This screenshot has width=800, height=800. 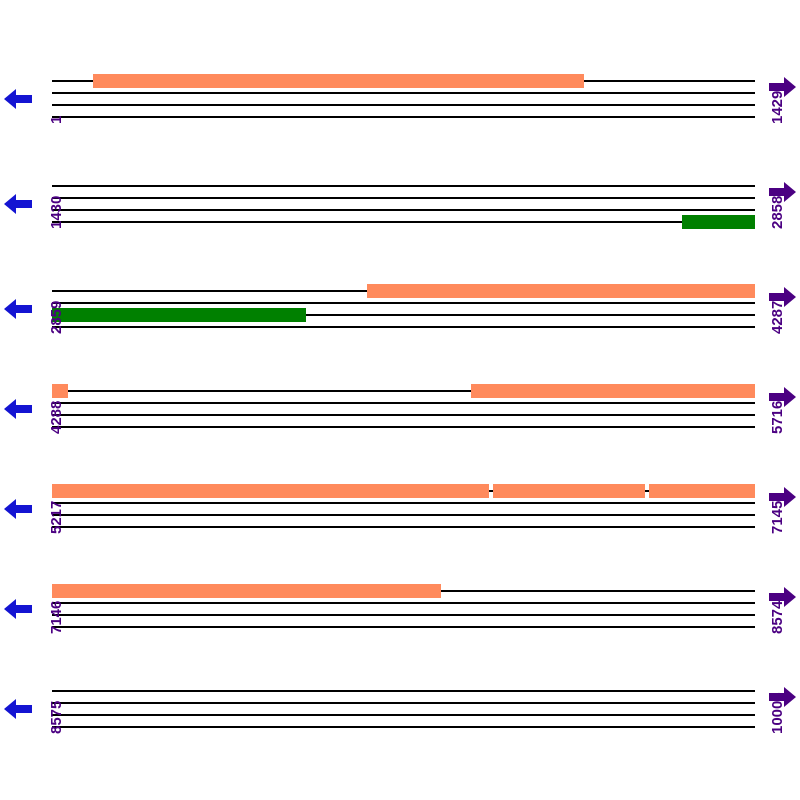 I want to click on sequence-row: 2859 4287, so click(x=400, y=337).